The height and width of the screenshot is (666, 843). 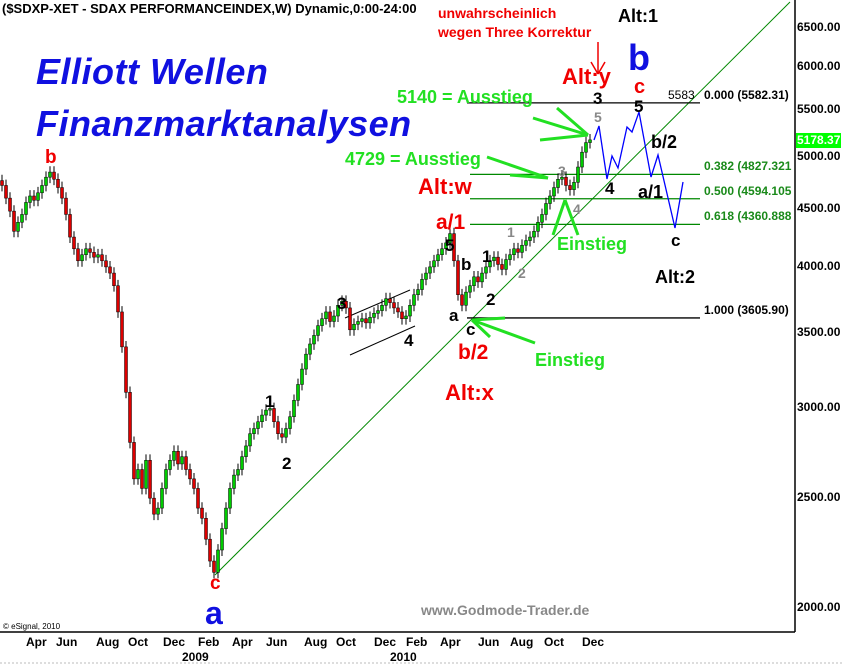 What do you see at coordinates (819, 156) in the screenshot?
I see `y-tick-label: 5000.00` at bounding box center [819, 156].